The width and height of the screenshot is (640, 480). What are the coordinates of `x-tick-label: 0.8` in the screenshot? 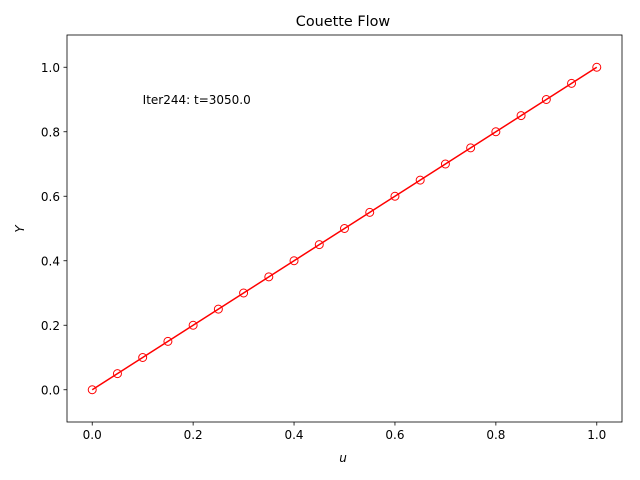 It's located at (495, 435).